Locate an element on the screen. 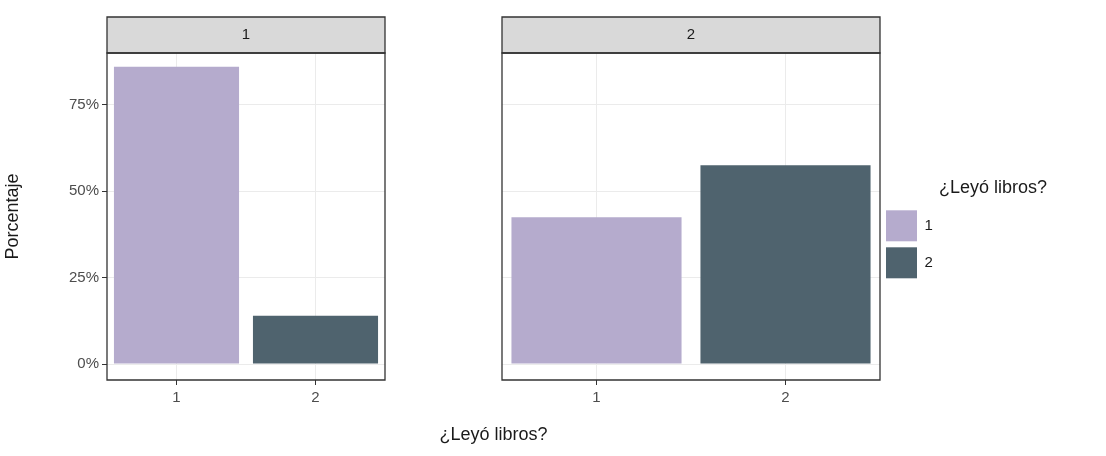 Image resolution: width=1106 pixels, height=456 pixels. y-tick-label: 50% is located at coordinates (83, 190).